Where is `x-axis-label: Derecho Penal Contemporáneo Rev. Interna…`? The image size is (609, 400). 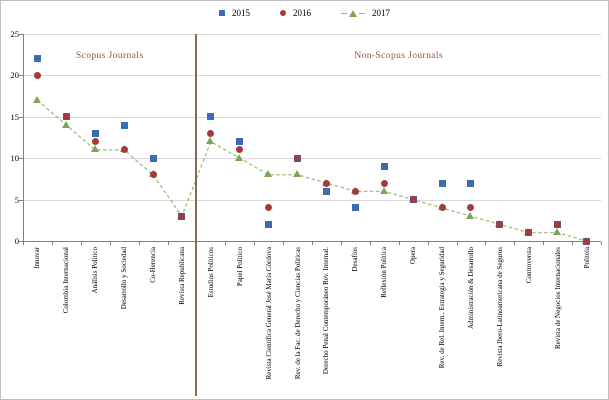
x-axis-label: Derecho Penal Contemporáneo Rev. Interna… is located at coordinates (326, 311).